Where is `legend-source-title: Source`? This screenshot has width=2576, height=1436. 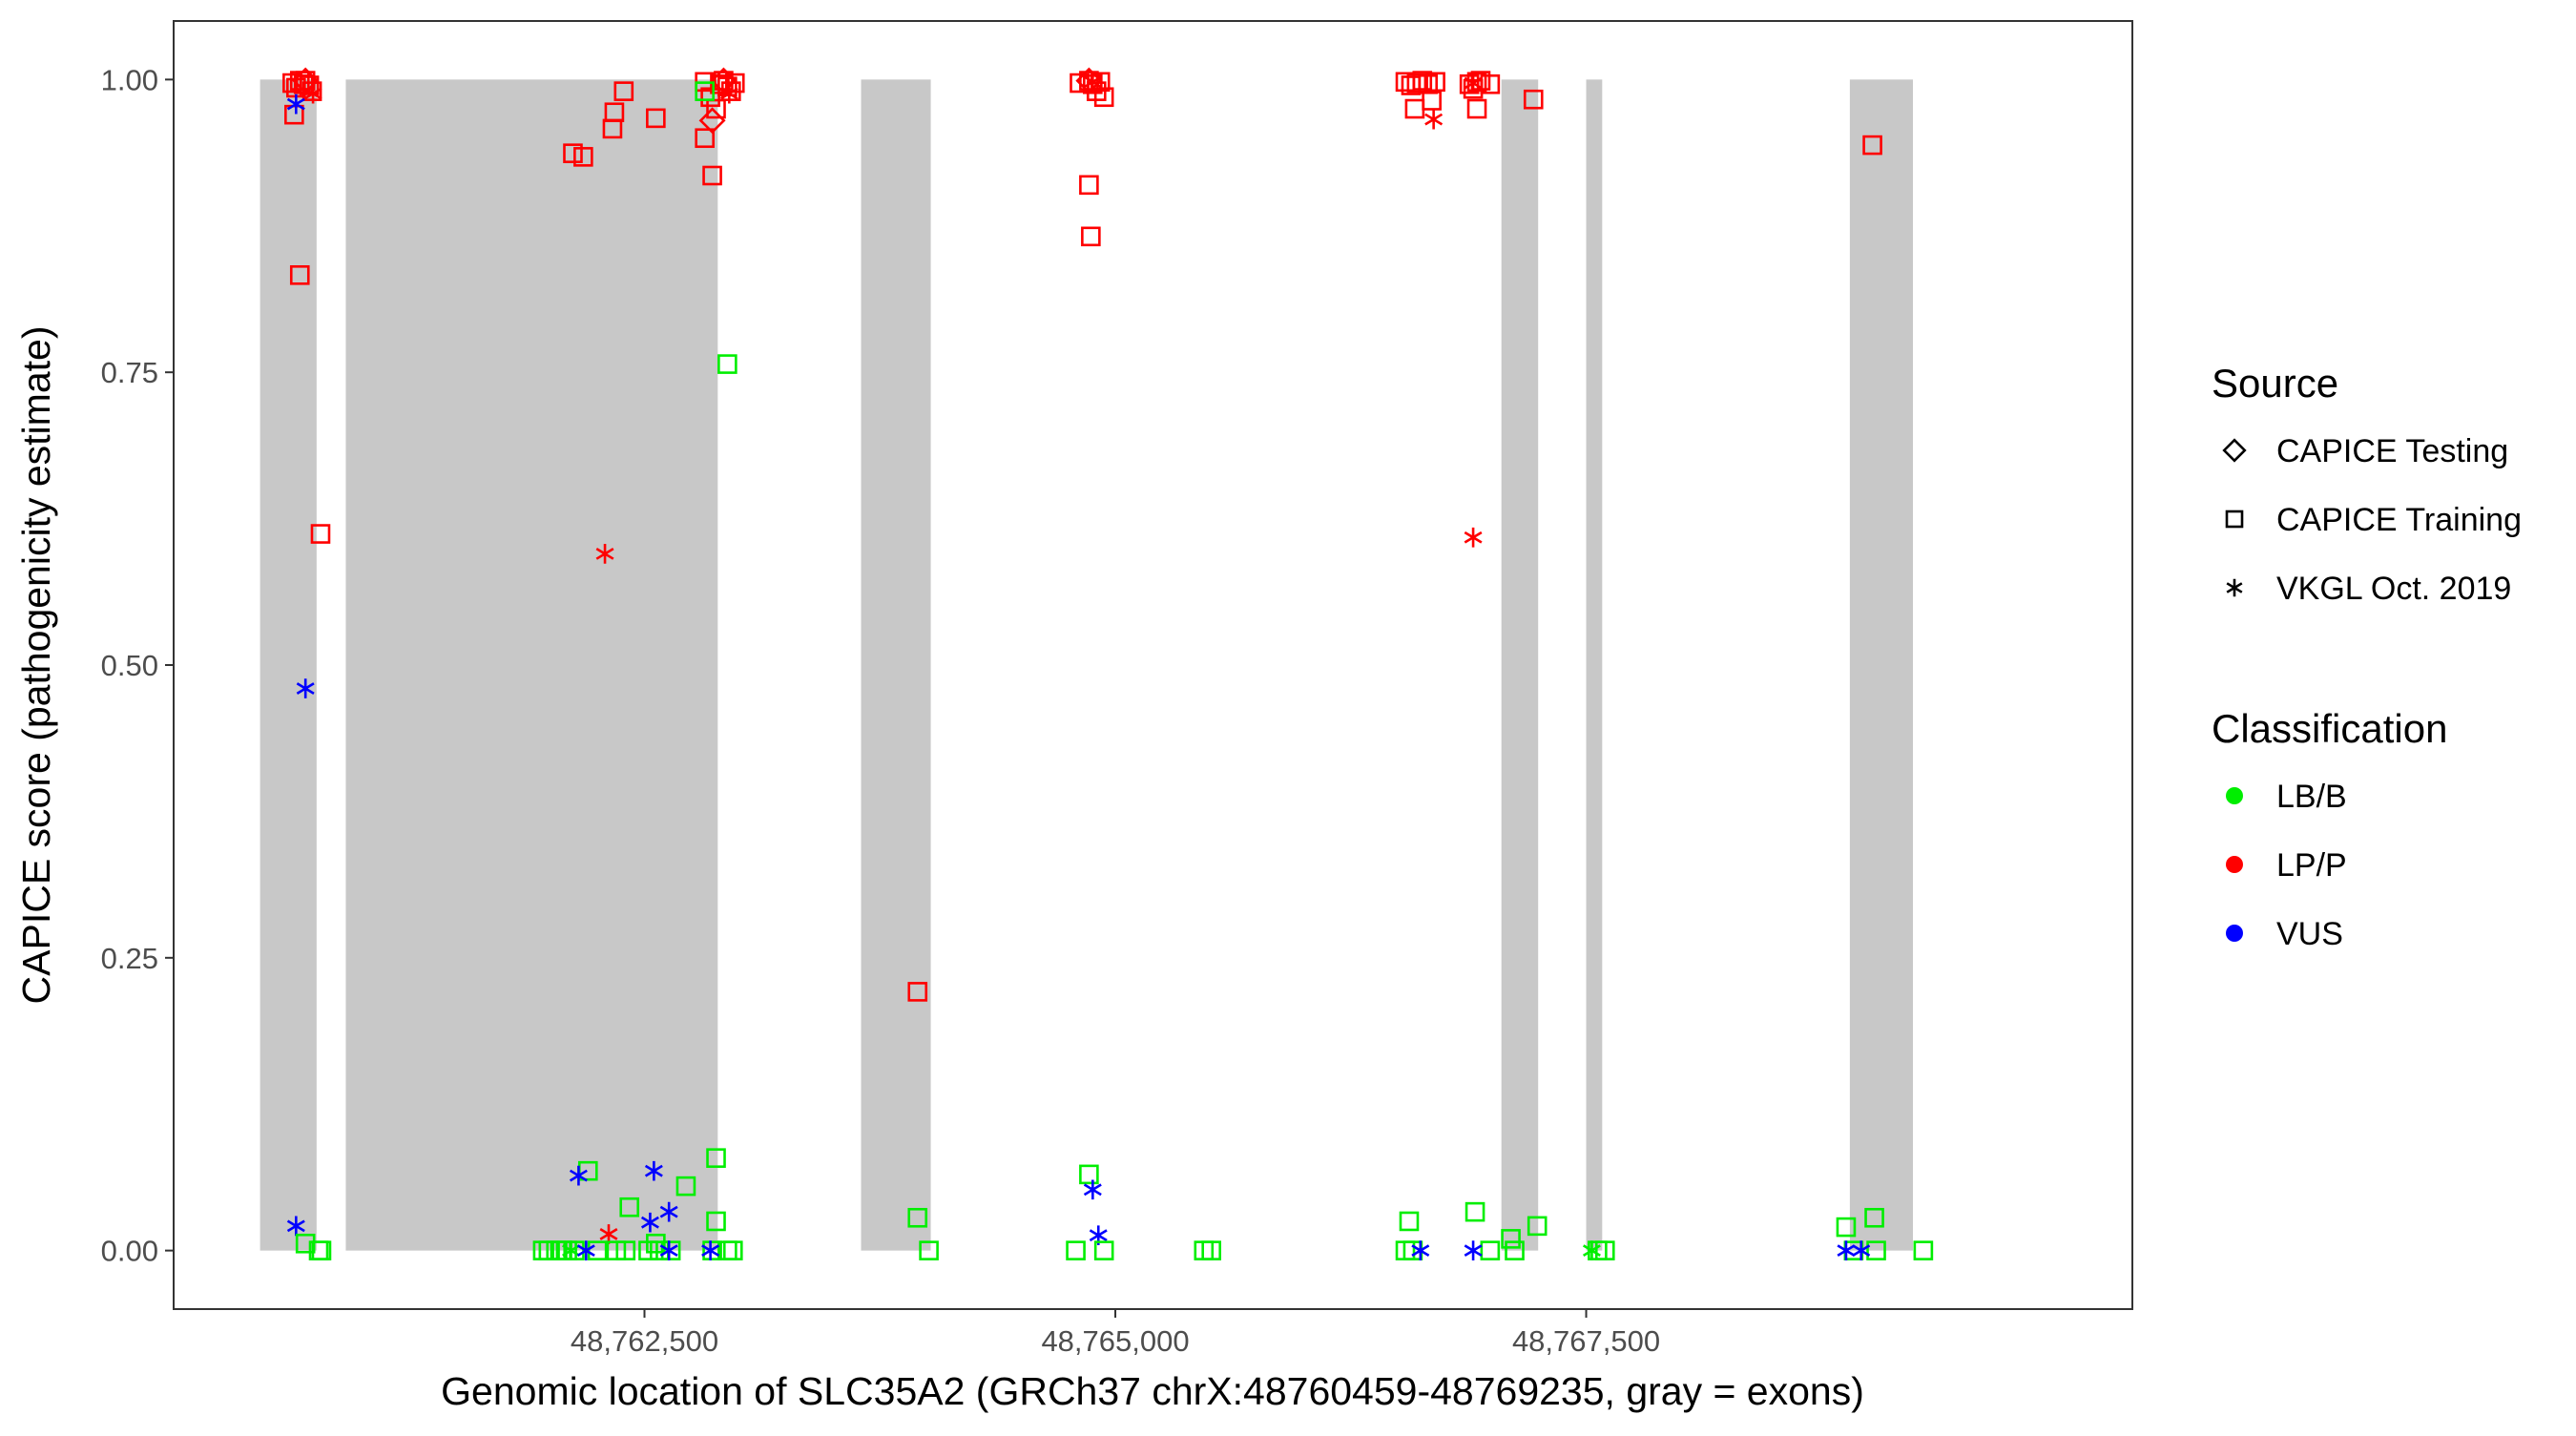
legend-source-title: Source is located at coordinates (2275, 383).